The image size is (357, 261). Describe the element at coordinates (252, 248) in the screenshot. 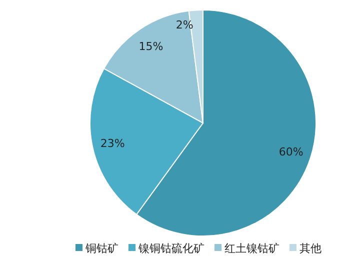

I see `legend-label: 红土镍钴矿` at that location.